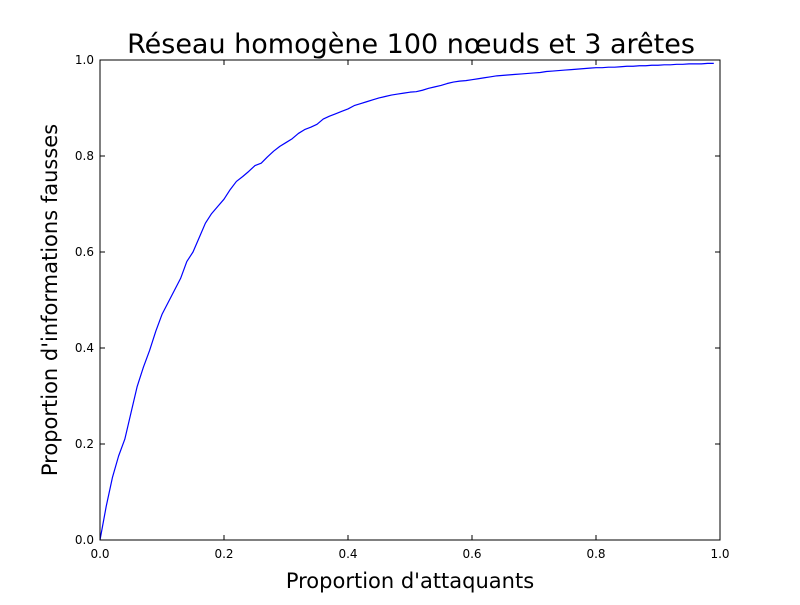 Image resolution: width=800 pixels, height=605 pixels. Describe the element at coordinates (471, 554) in the screenshot. I see `x-tick-label: 0.6` at that location.